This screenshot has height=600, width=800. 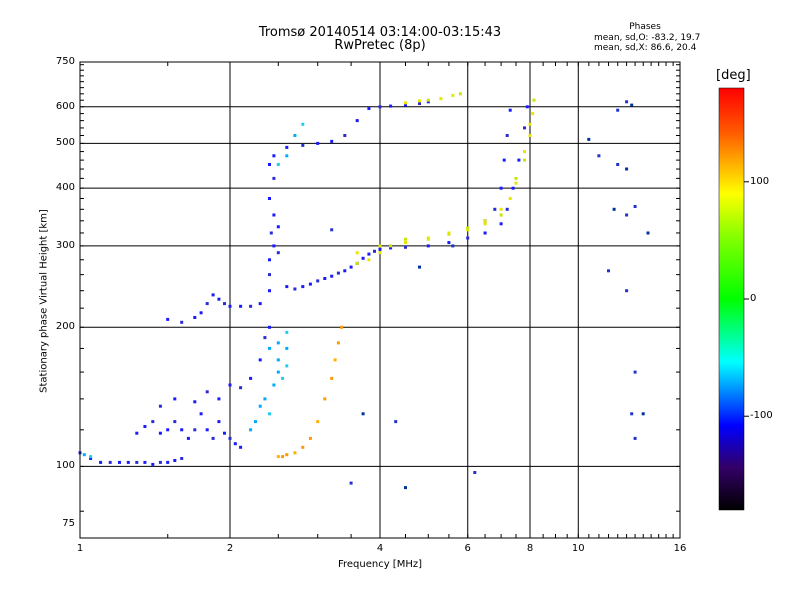 What do you see at coordinates (65, 466) in the screenshot?
I see `y-tick-label: 100` at bounding box center [65, 466].